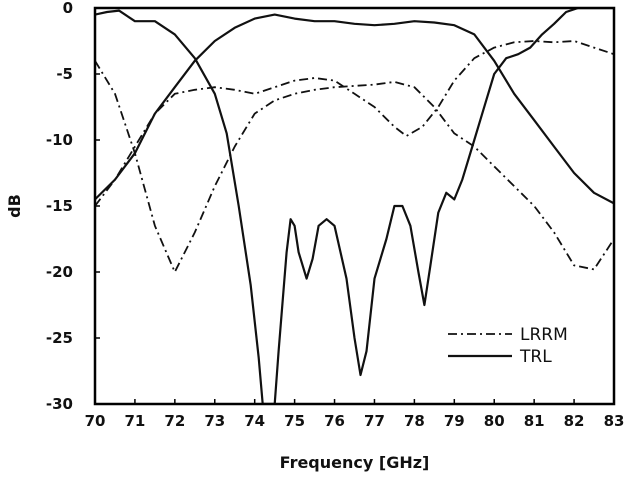  I want to click on x-tick-label: 81, so click(534, 421).